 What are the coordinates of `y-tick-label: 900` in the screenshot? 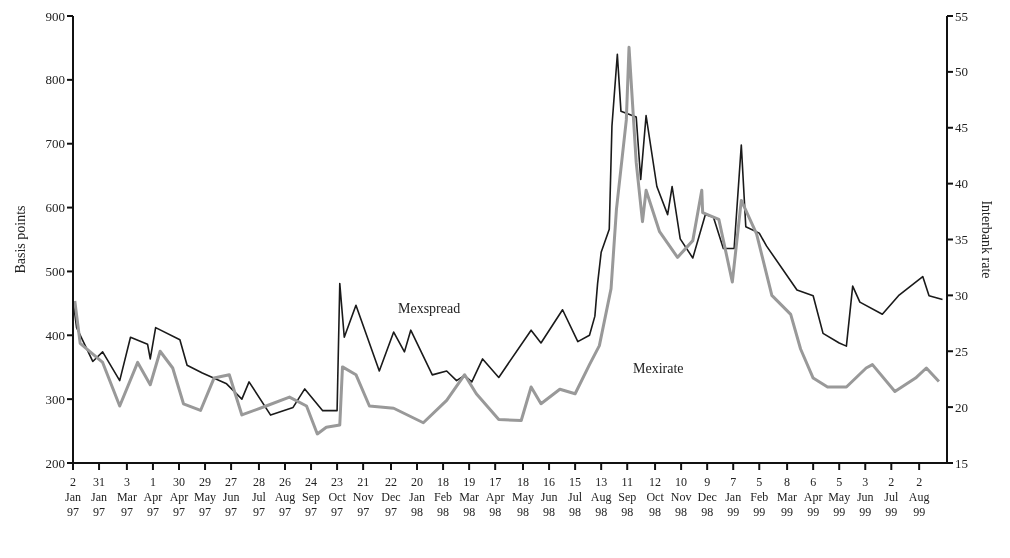 It's located at (55, 16).